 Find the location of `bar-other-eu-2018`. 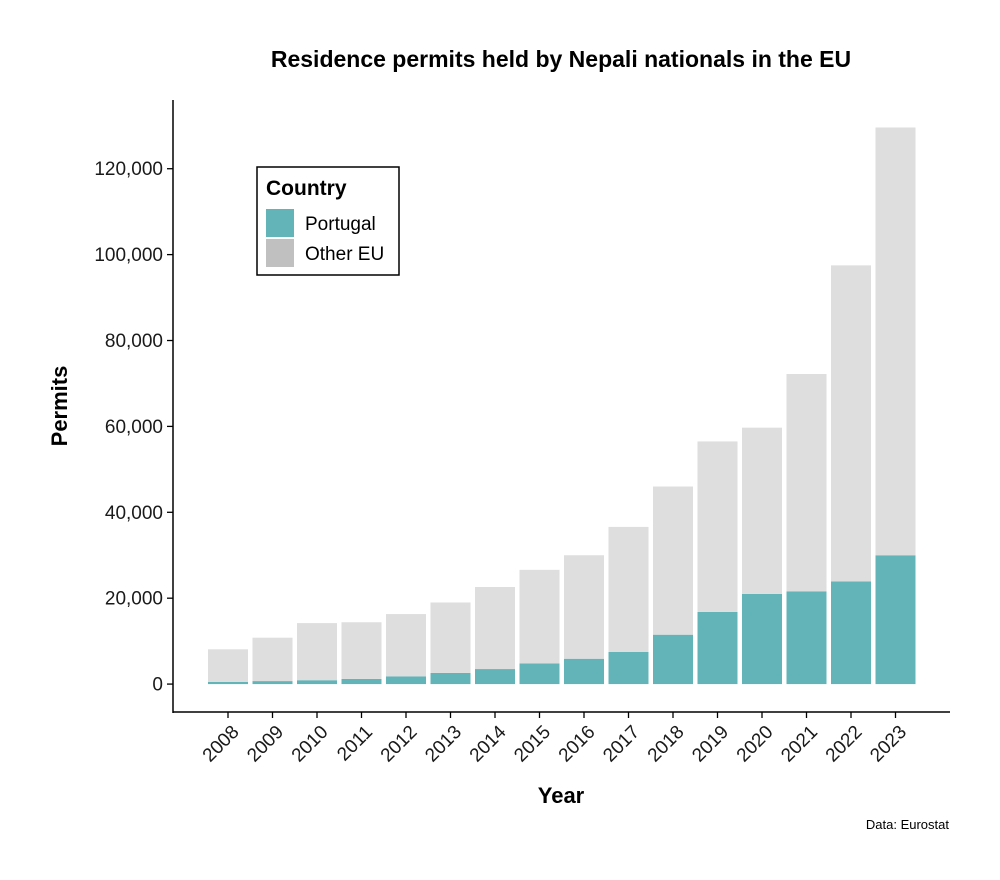

bar-other-eu-2018 is located at coordinates (673, 560).